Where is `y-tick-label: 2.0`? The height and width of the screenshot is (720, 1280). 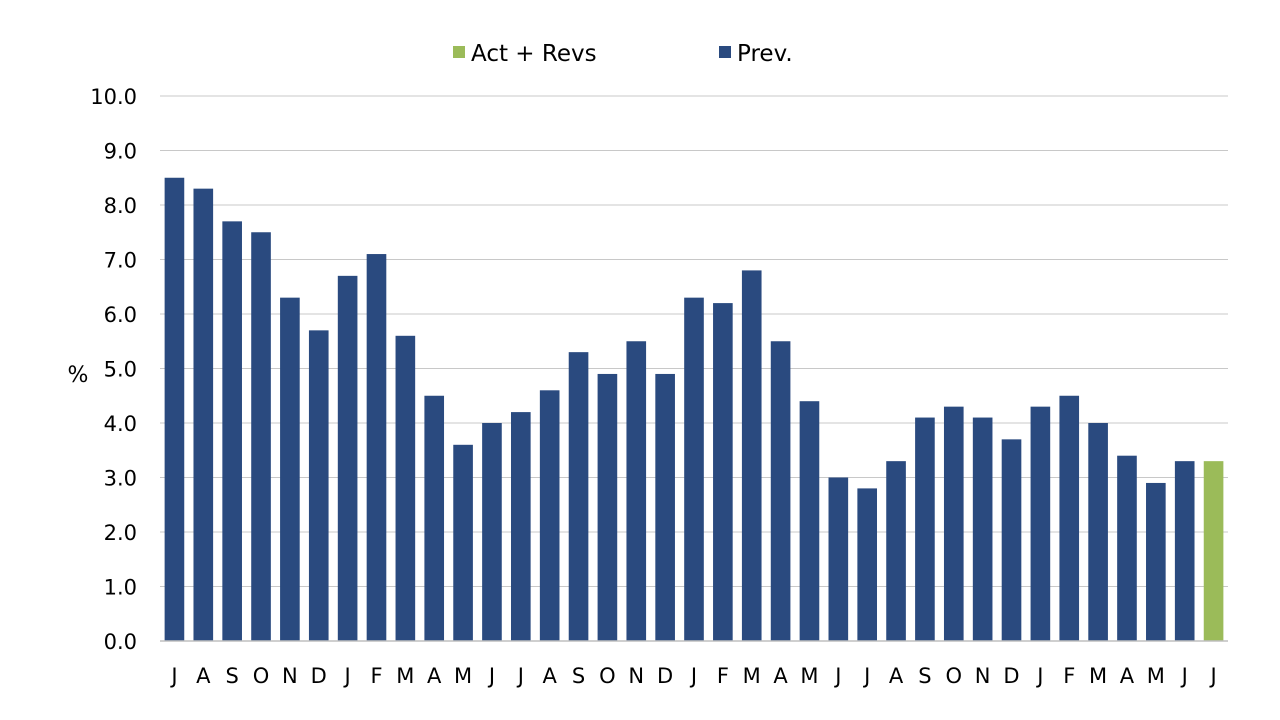 y-tick-label: 2.0 is located at coordinates (120, 533).